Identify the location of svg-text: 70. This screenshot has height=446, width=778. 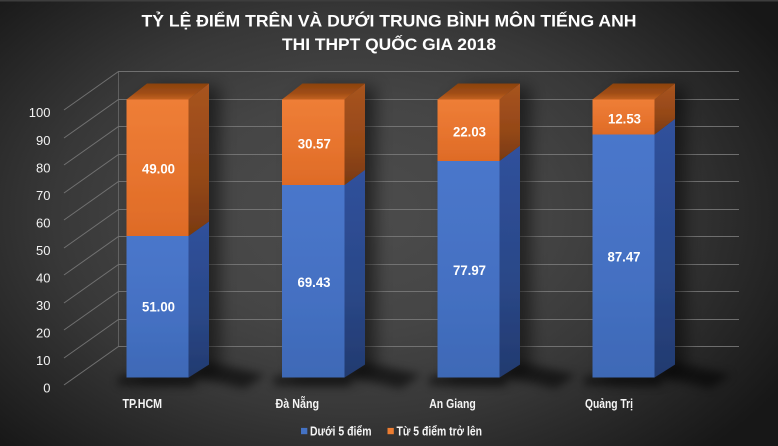
(43, 195).